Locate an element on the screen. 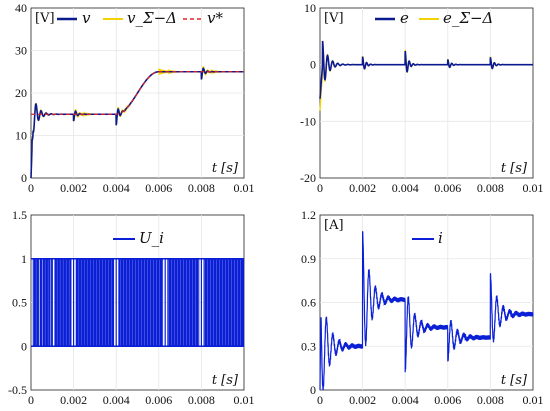 This screenshot has width=550, height=411. unit-label: [A] is located at coordinates (334, 225).